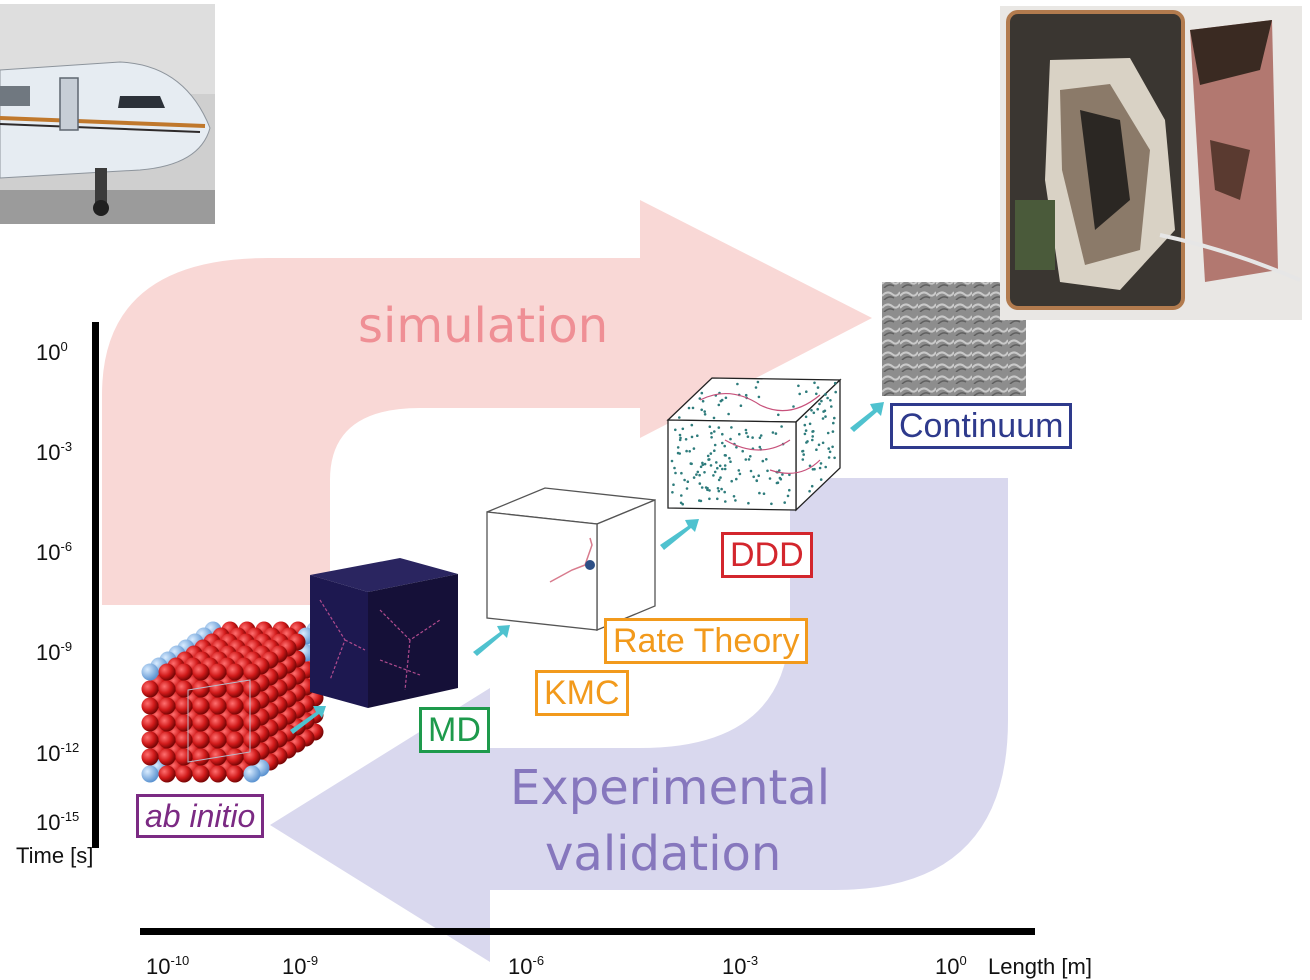  Describe the element at coordinates (767, 555) in the screenshot. I see `method-ddd: DDD` at that location.